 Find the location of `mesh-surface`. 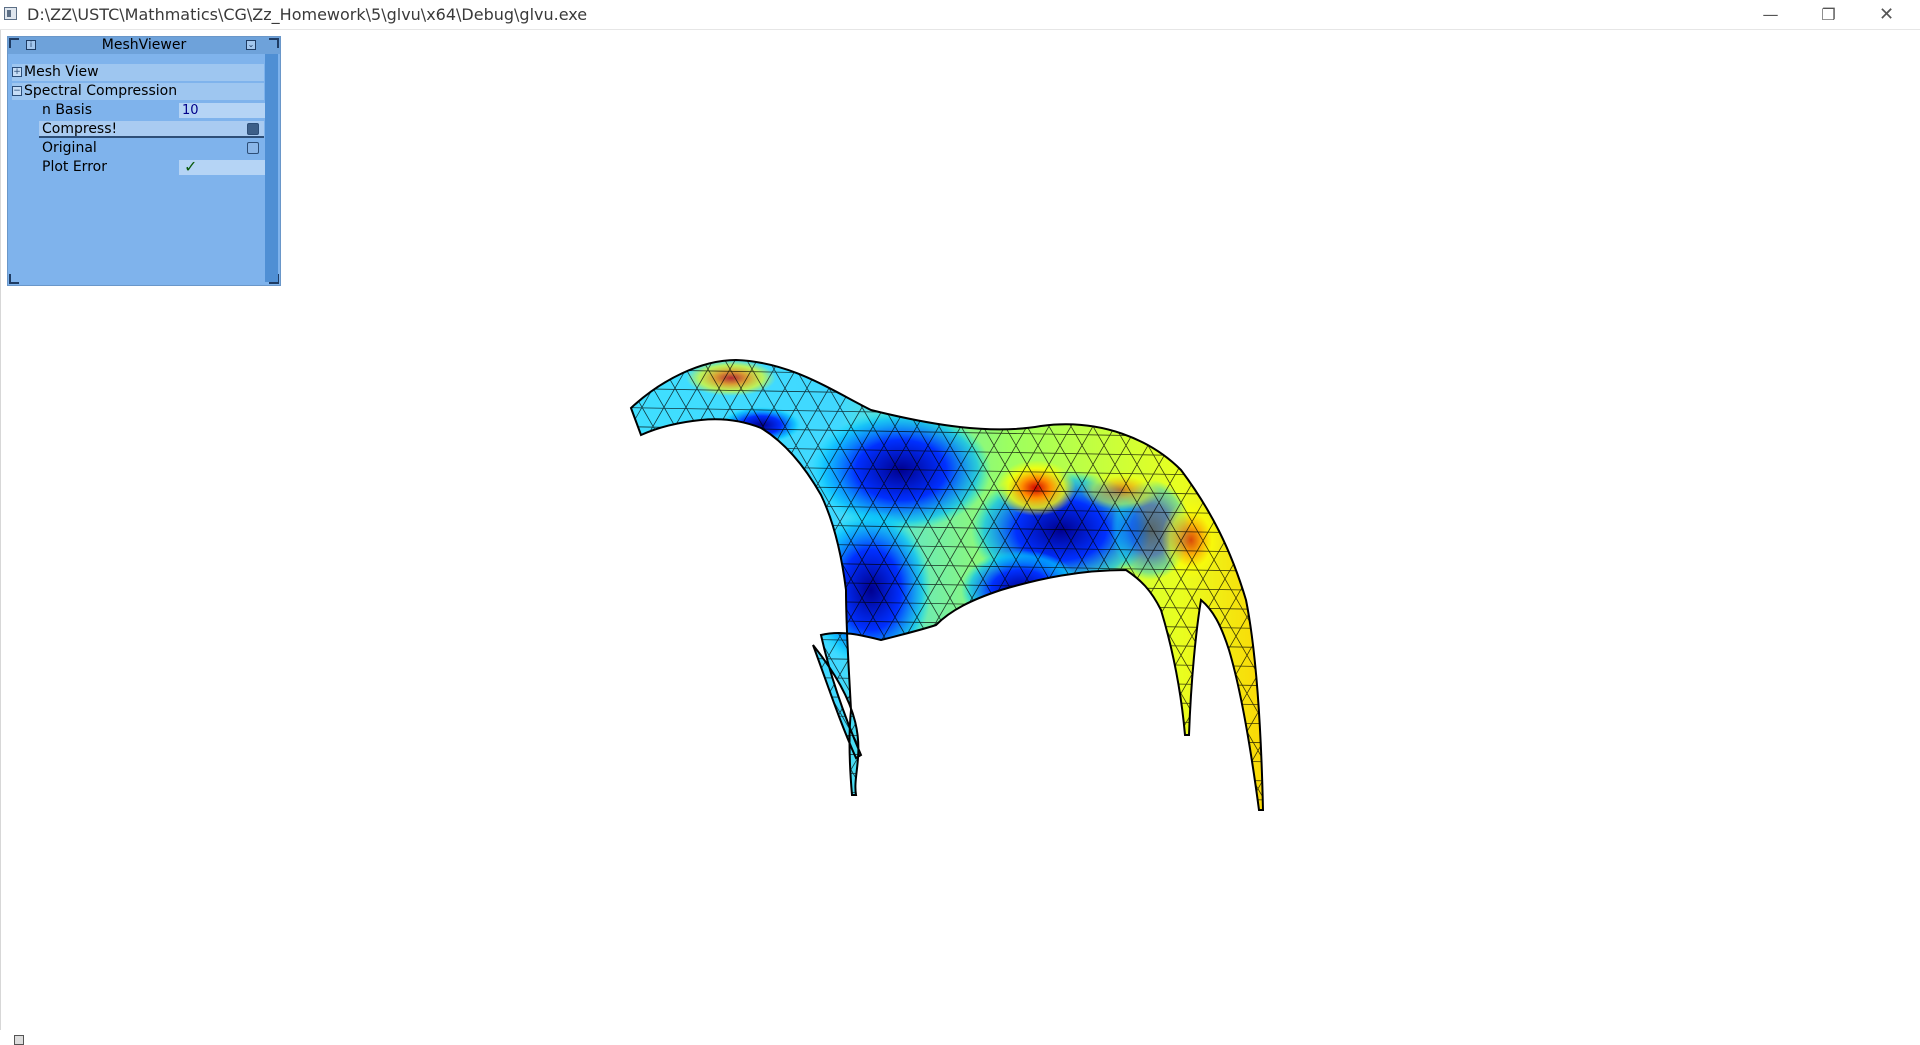

mesh-surface is located at coordinates (947, 585).